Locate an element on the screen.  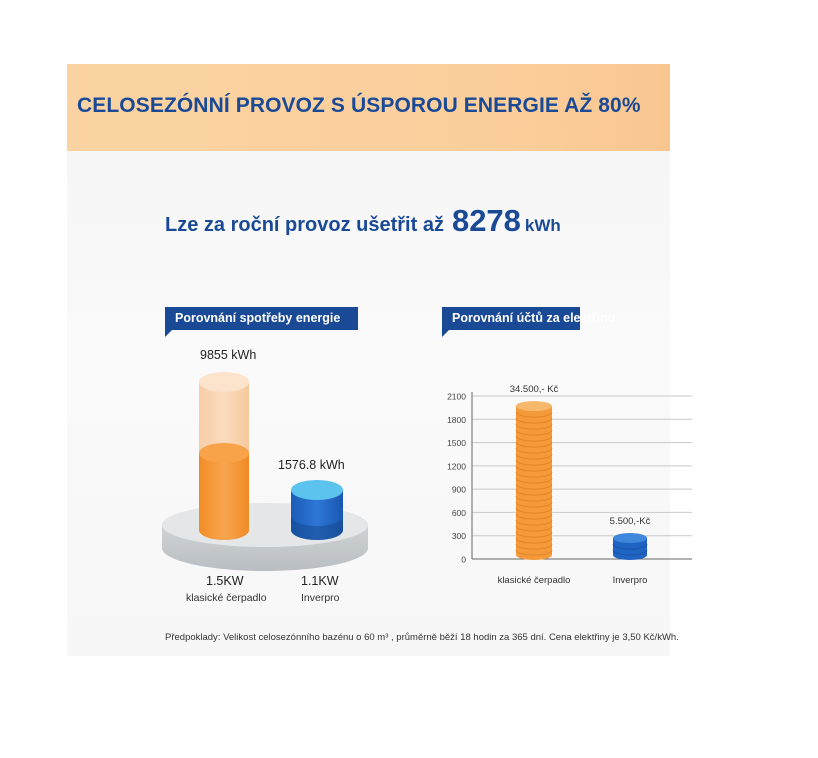
y-tick-label: 900 is located at coordinates (459, 490).